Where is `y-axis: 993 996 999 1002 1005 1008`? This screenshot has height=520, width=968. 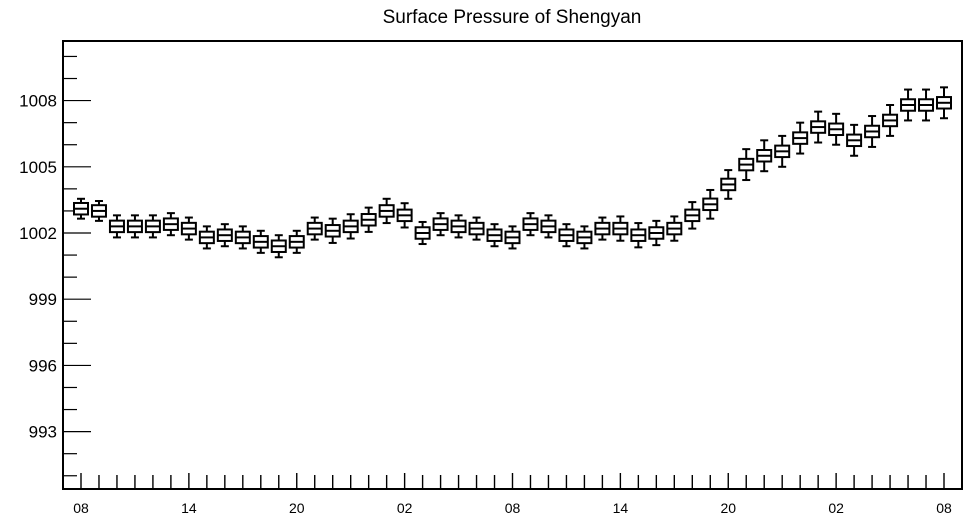
y-axis: 993 996 999 1002 1005 1008 is located at coordinates (55, 266).